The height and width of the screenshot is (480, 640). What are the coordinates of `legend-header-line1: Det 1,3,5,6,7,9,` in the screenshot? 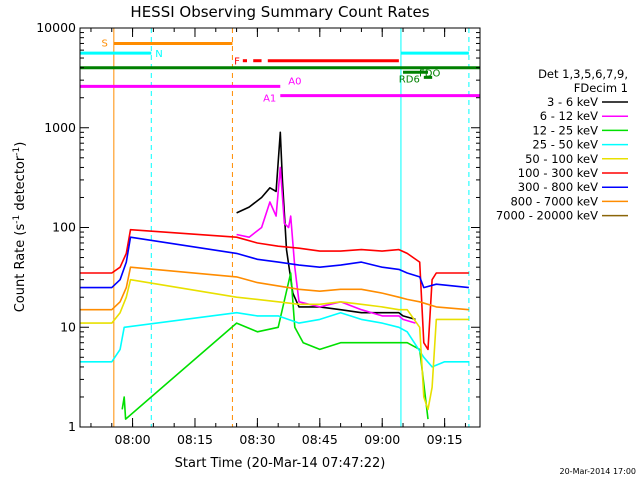 It's located at (583, 74).